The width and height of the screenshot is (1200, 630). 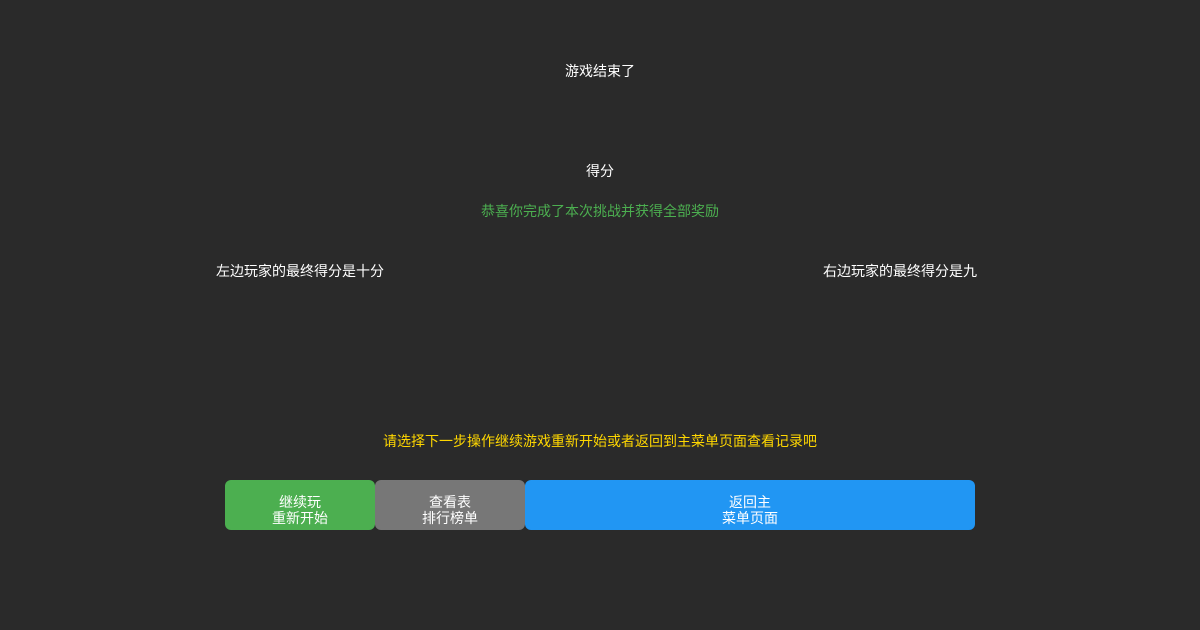 I want to click on main-menu-button: 返回主 菜单页面, so click(x=750, y=505).